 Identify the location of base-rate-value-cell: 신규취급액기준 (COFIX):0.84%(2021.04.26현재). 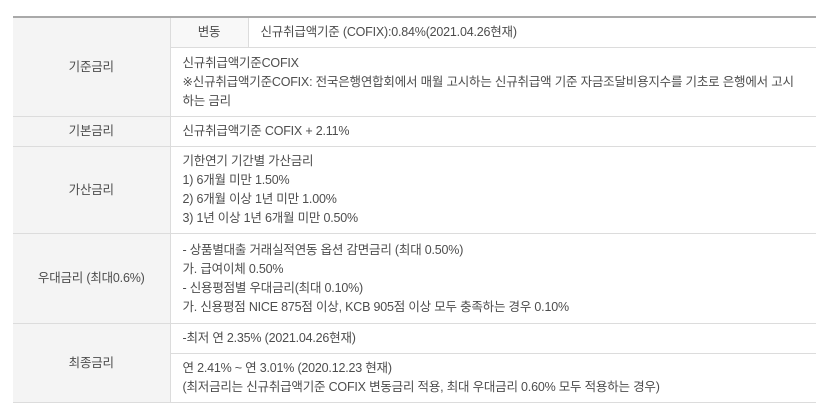
(531, 32).